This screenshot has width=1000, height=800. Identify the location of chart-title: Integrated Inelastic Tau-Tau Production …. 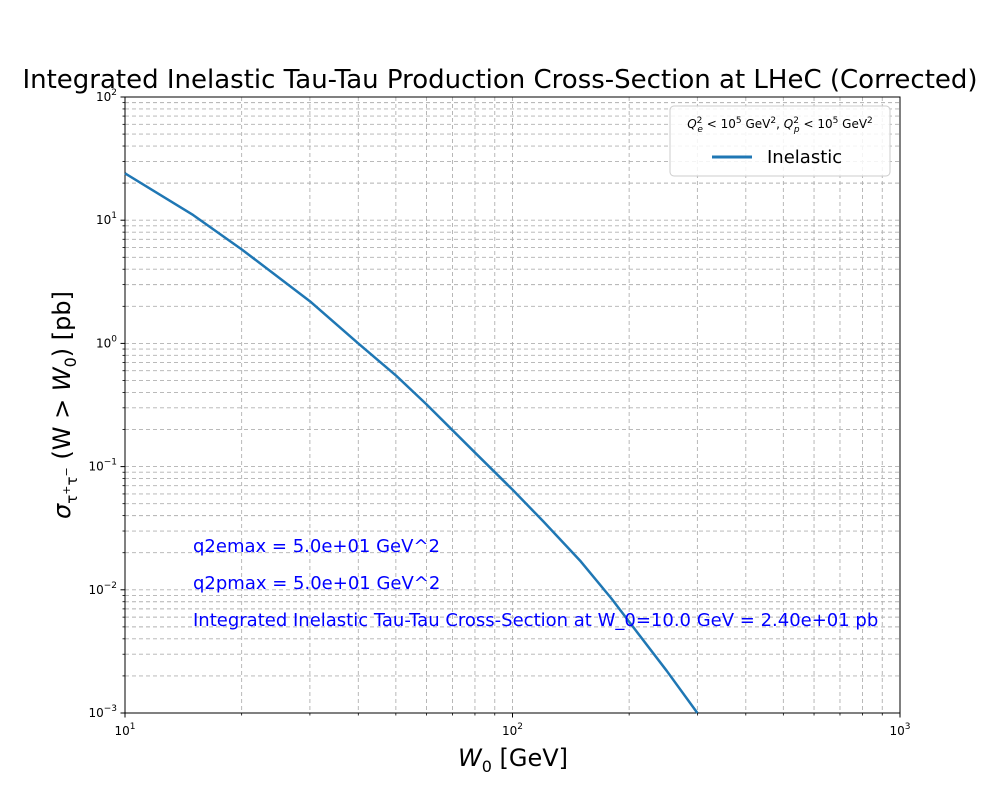
(499, 80).